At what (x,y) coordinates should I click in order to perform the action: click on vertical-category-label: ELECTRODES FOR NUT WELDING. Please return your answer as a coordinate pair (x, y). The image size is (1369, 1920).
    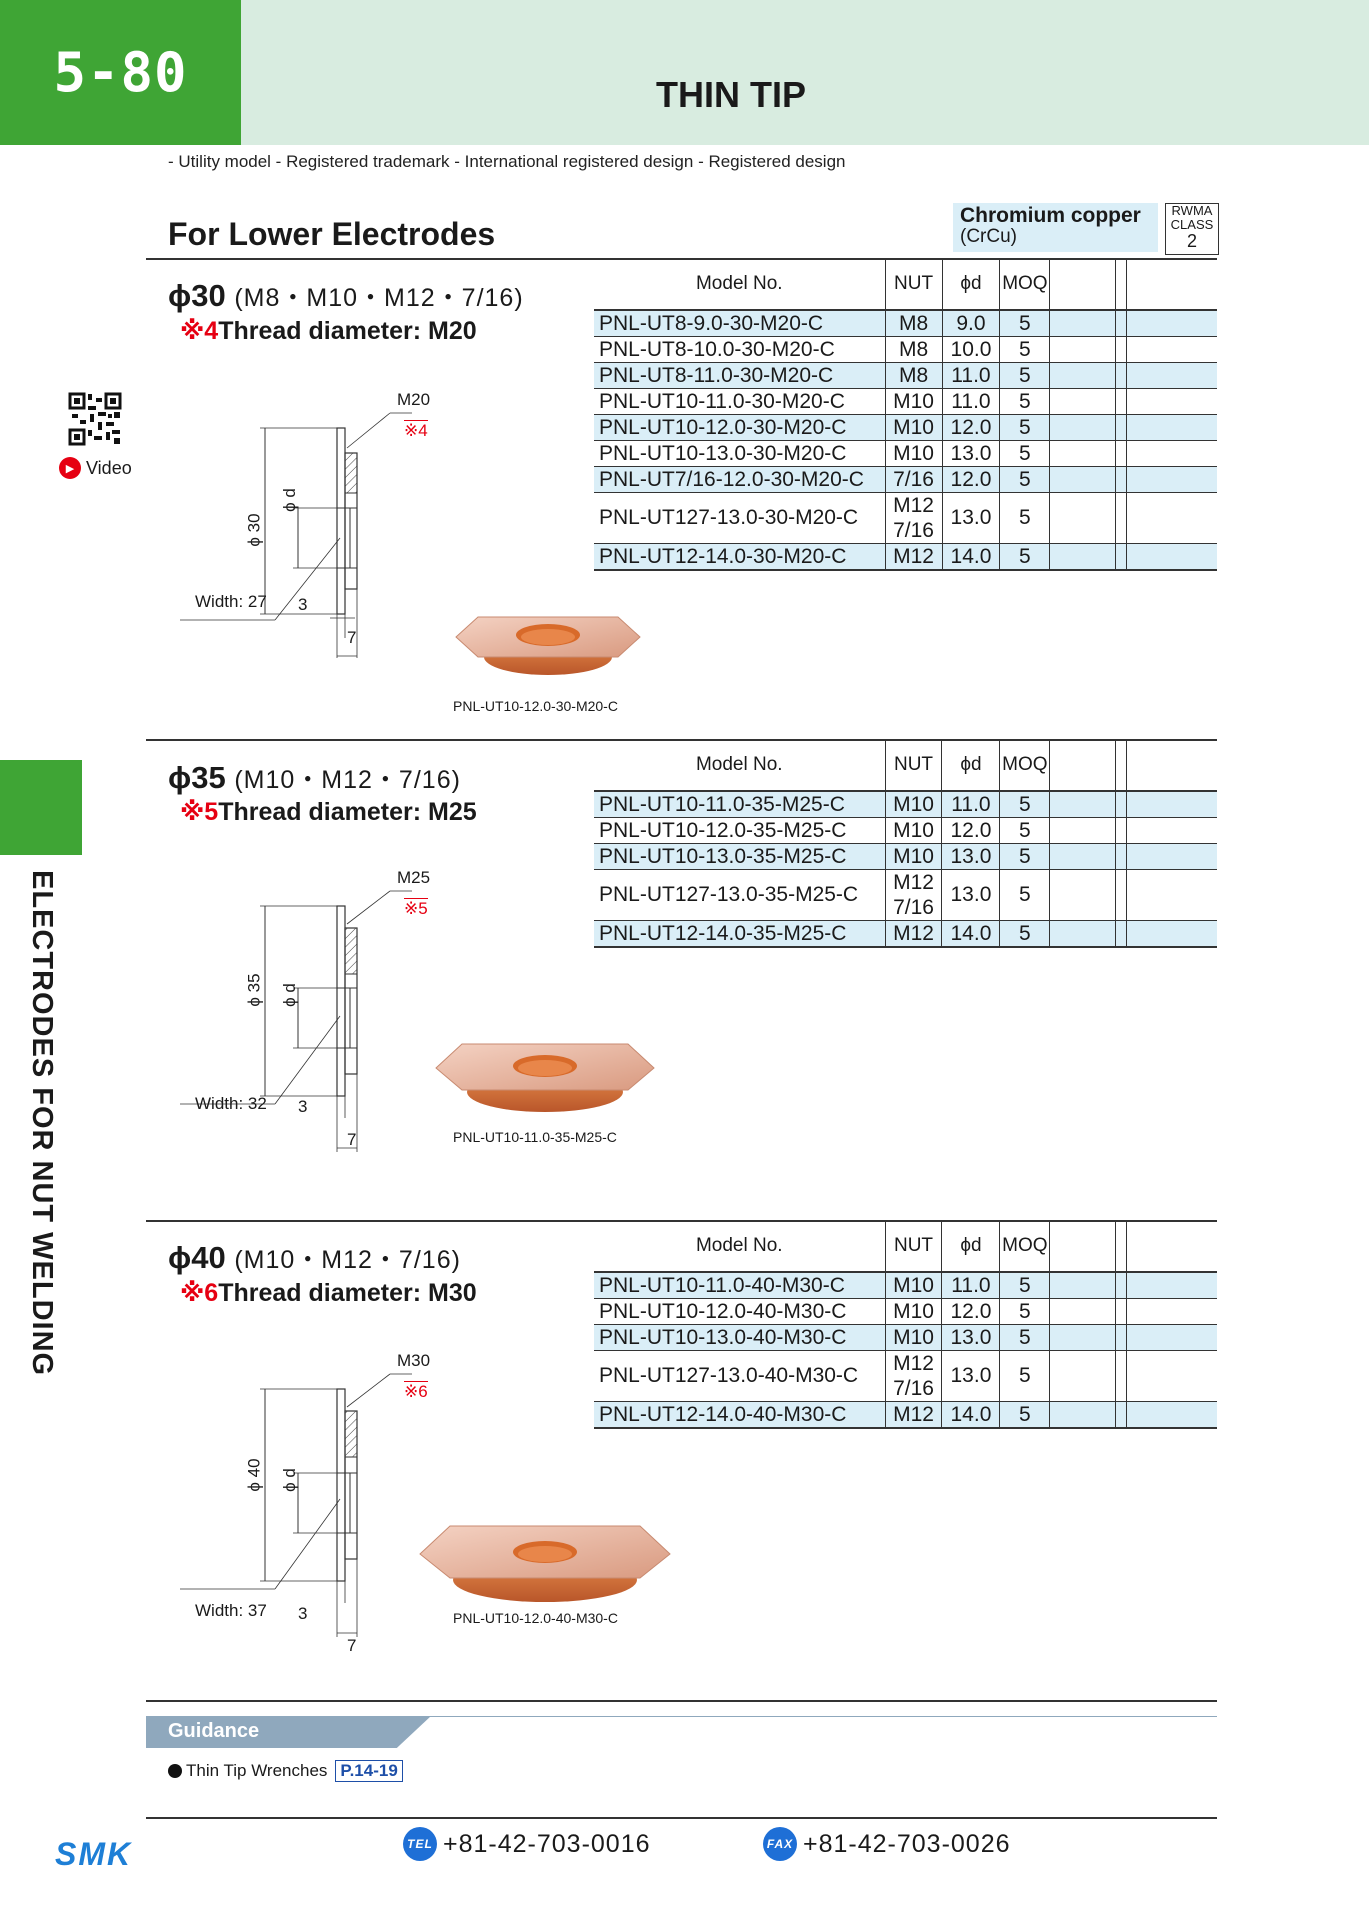
    Looking at the image, I should click on (42, 1123).